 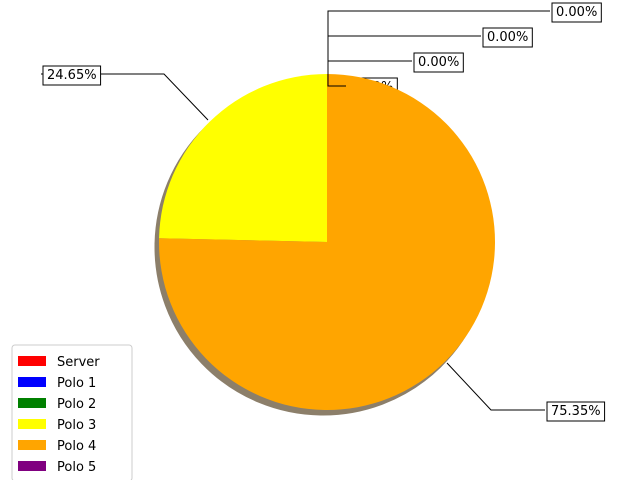 I want to click on slice-label-polo-1: 0.00%, so click(x=507, y=37).